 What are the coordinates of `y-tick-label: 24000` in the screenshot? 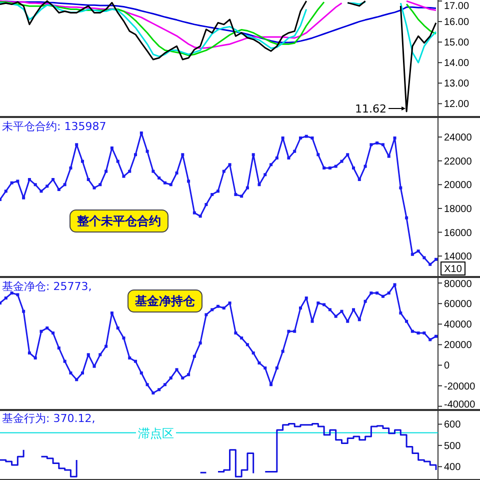 It's located at (458, 138).